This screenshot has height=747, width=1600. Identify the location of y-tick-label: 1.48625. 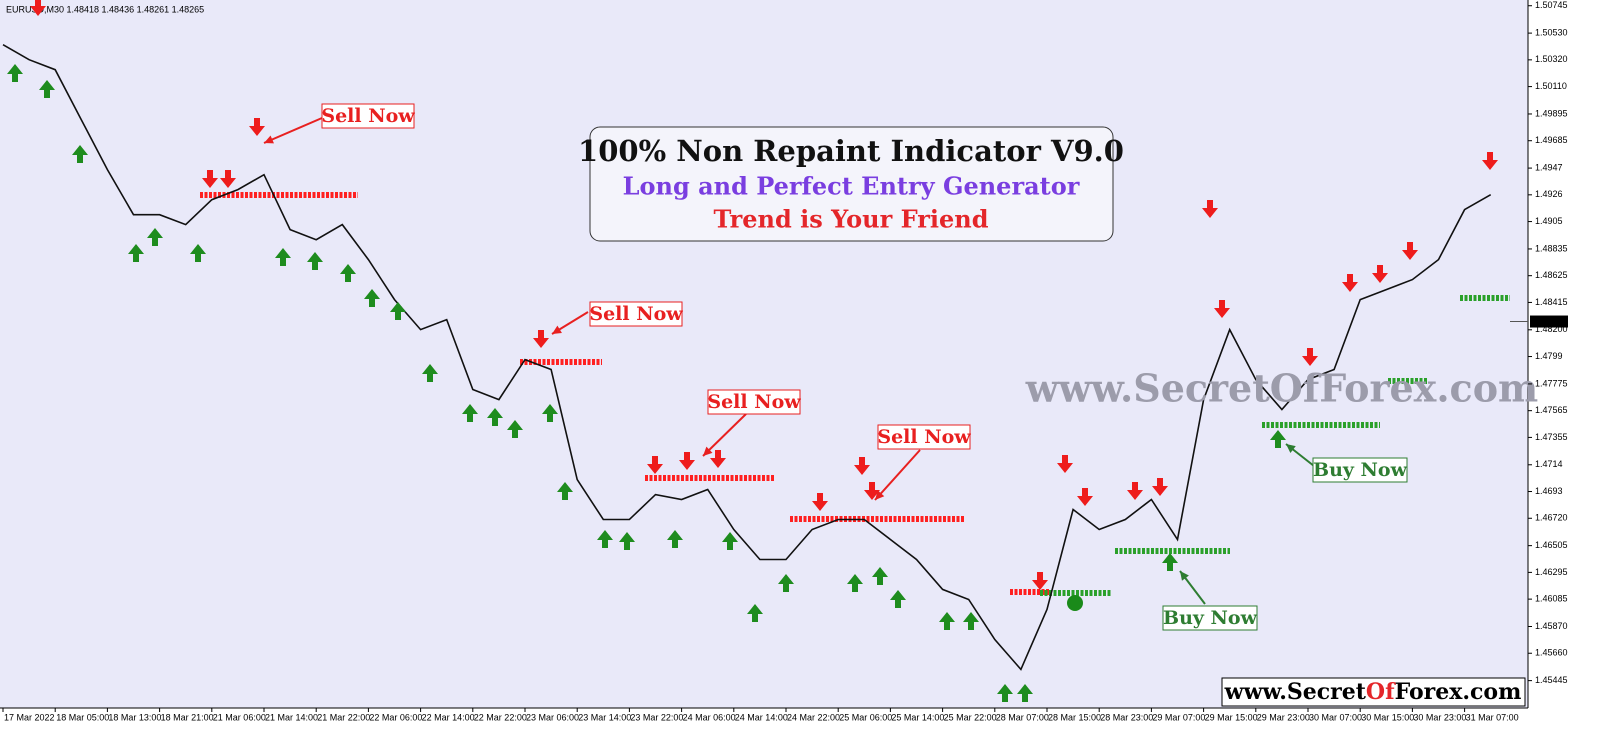
(1551, 275).